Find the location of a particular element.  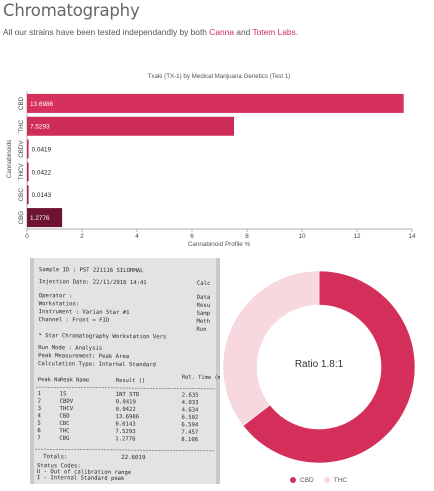

bar-cbd is located at coordinates (215, 103).